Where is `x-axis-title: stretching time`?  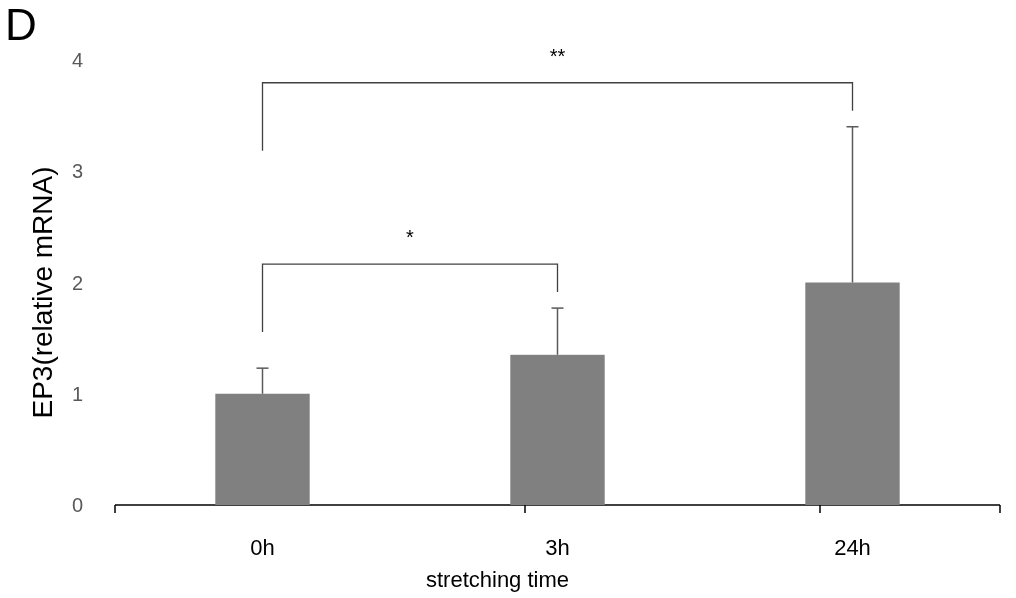 x-axis-title: stretching time is located at coordinates (497, 579).